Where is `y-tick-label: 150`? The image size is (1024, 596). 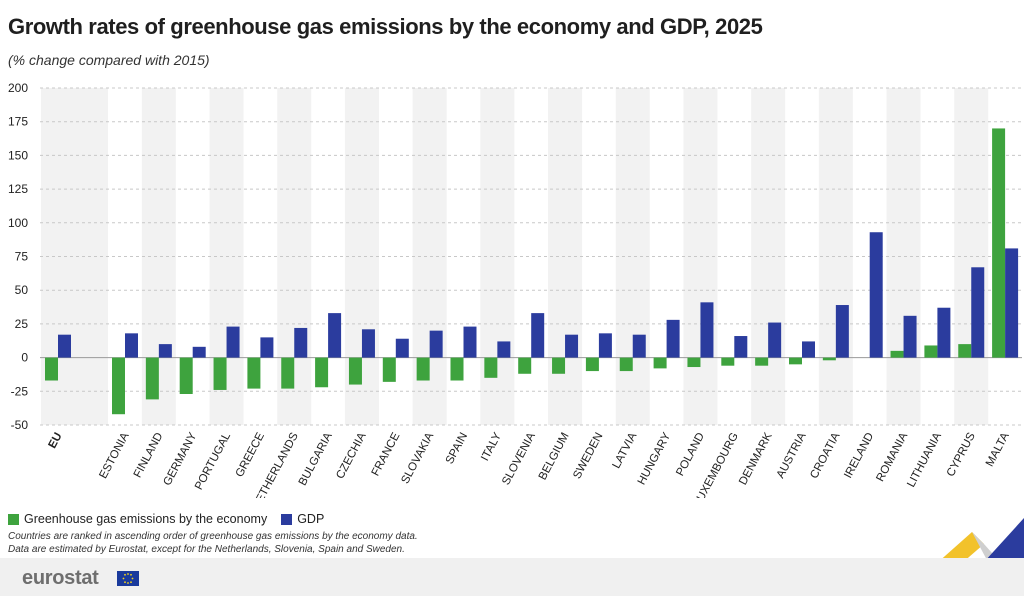
y-tick-label: 150 is located at coordinates (18, 155).